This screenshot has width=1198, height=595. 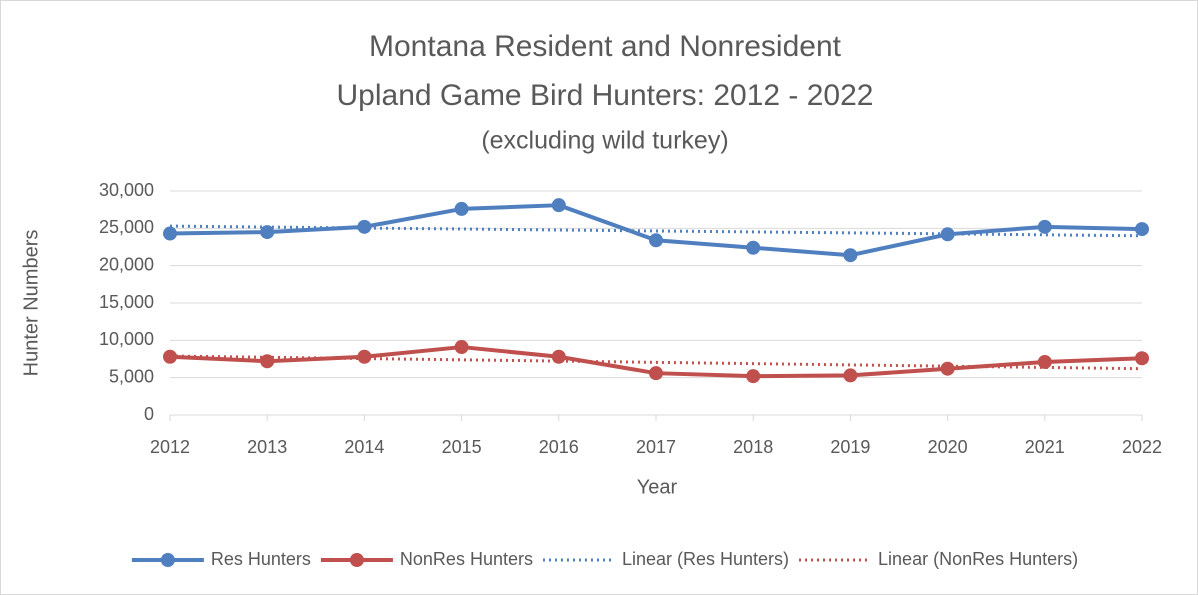 What do you see at coordinates (850, 447) in the screenshot?
I see `x-tick-label: 2019` at bounding box center [850, 447].